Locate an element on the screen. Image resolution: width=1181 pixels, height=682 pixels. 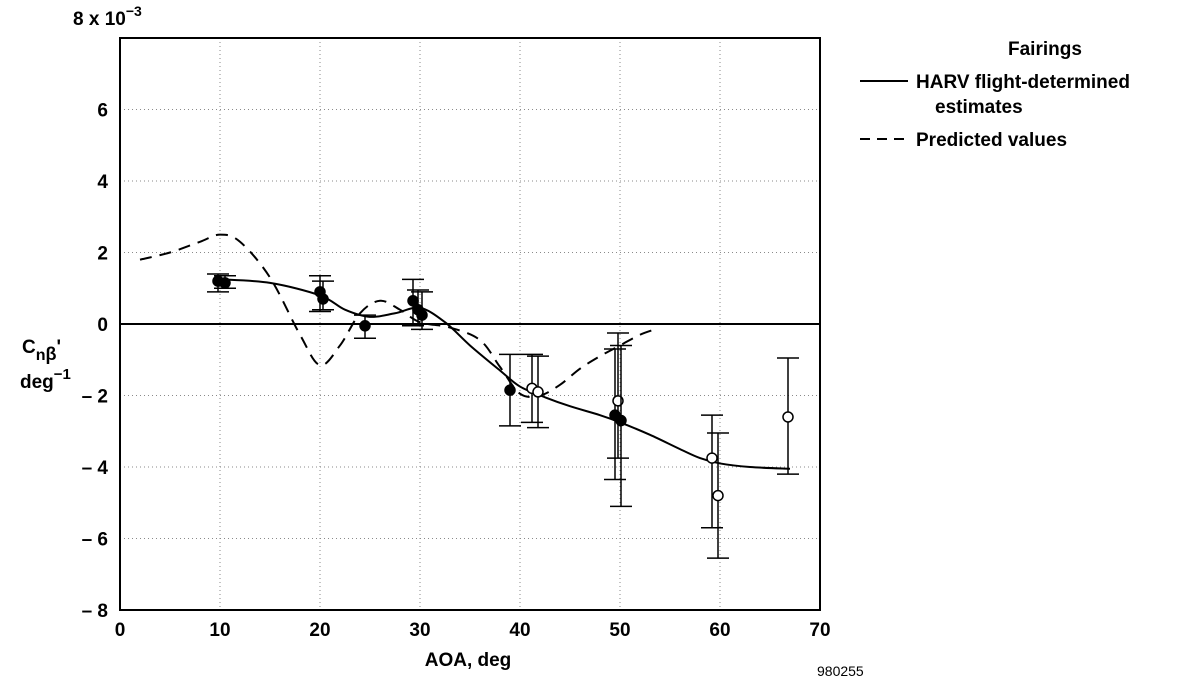
legend-label-predicted: Predicted values is located at coordinates (991, 140).